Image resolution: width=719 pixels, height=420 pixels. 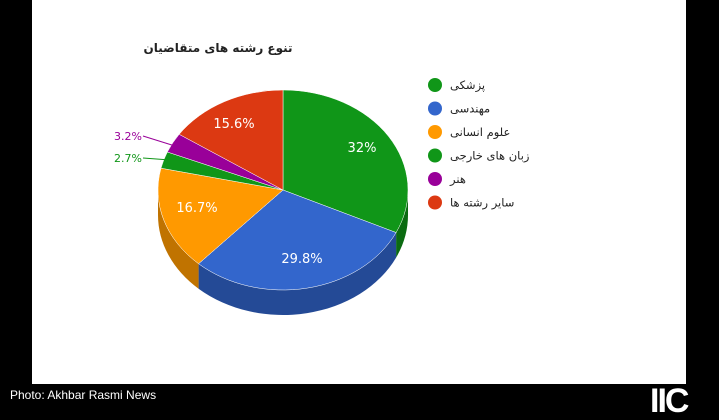 I want to click on slice-label: 32%, so click(x=362, y=148).